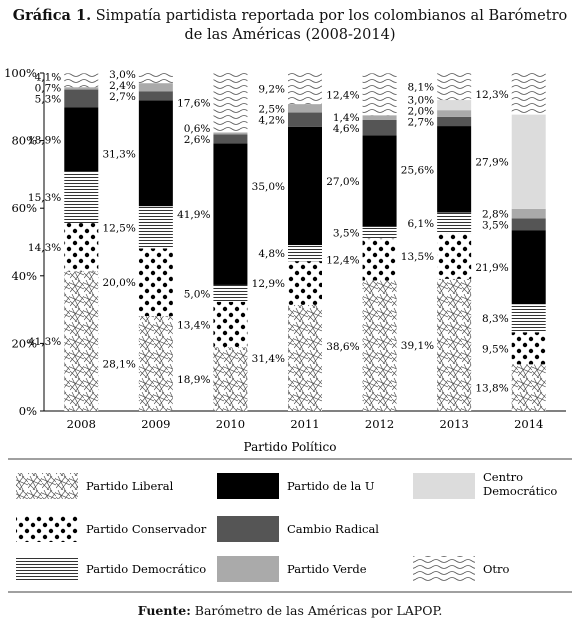 This screenshot has width=580, height=631. I want to click on data-label: 13,4%, so click(193, 325).